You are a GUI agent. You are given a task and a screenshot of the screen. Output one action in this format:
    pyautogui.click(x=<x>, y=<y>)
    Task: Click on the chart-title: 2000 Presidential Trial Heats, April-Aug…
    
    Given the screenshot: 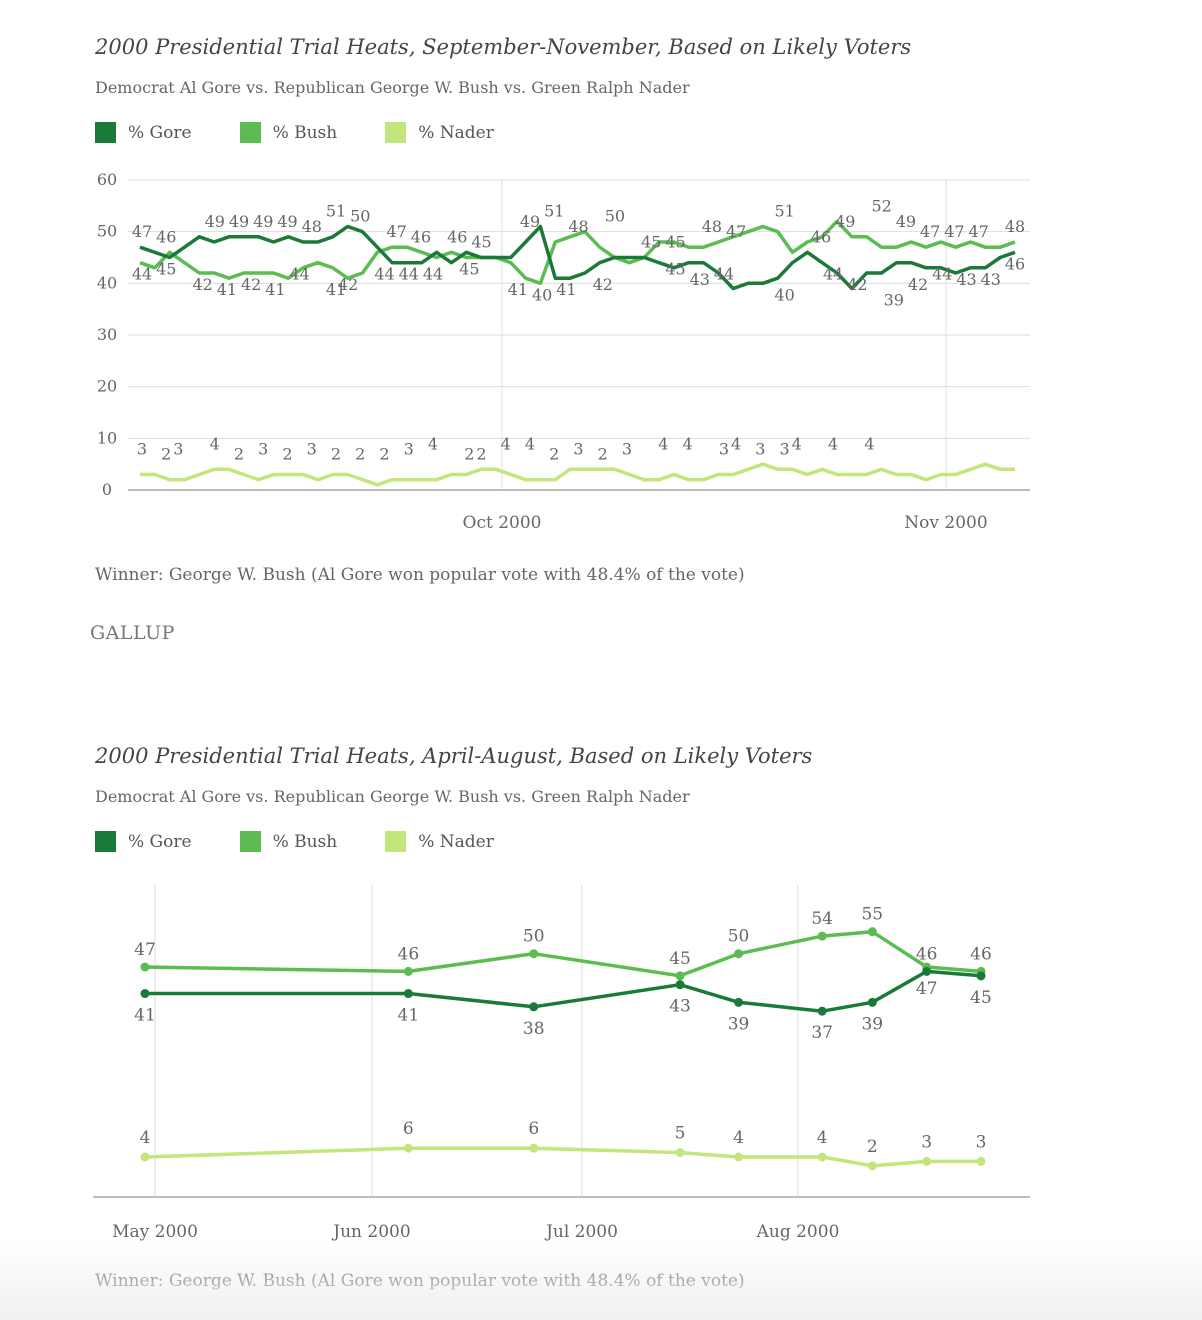 What is the action you would take?
    pyautogui.click(x=454, y=756)
    